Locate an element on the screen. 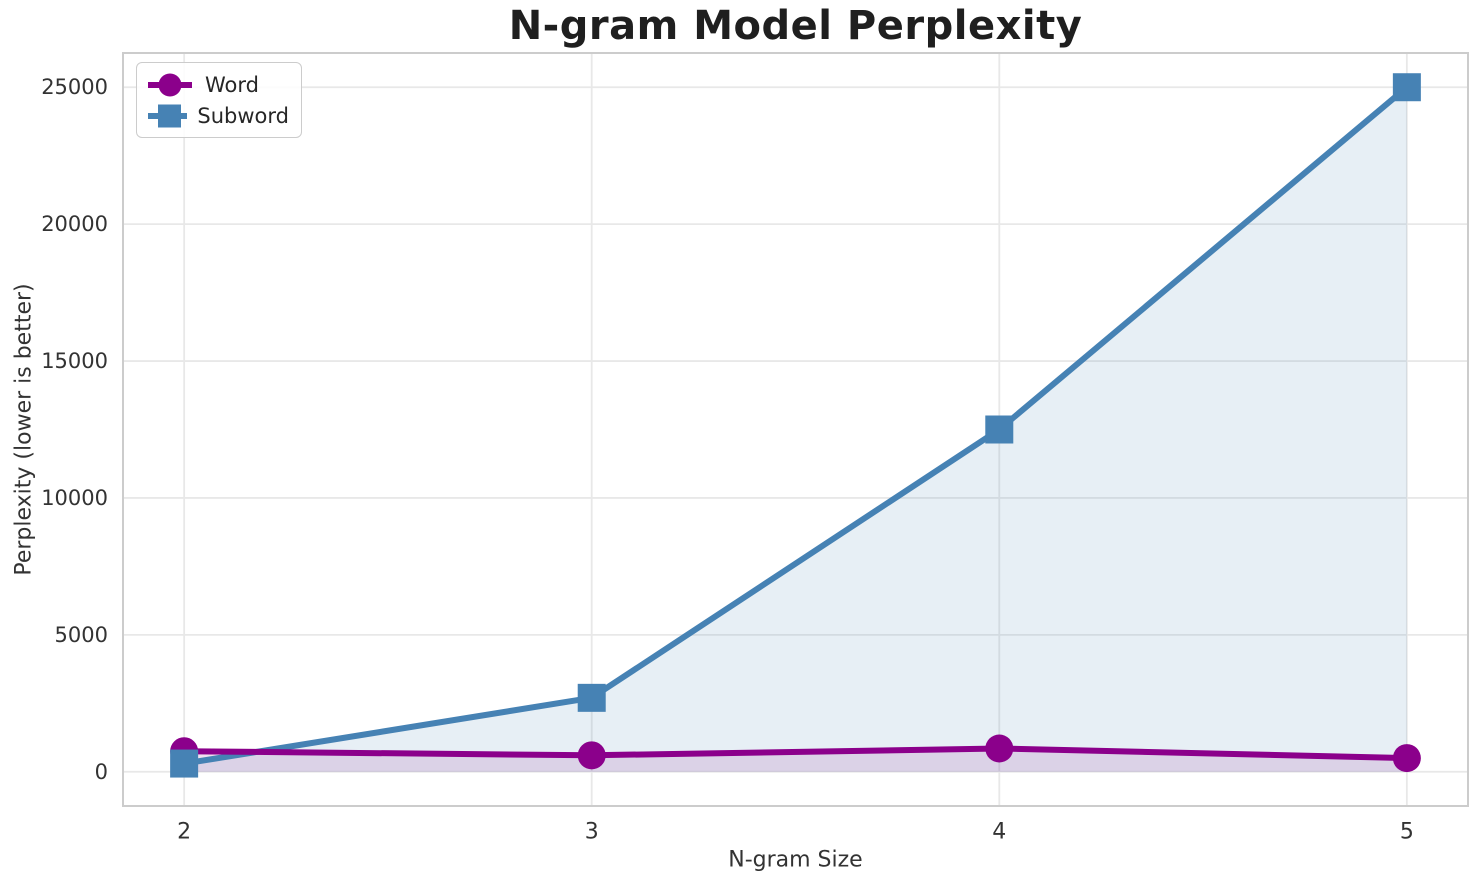 This screenshot has width=1484, height=885. y-tick-label: 15000 is located at coordinates (74, 361).